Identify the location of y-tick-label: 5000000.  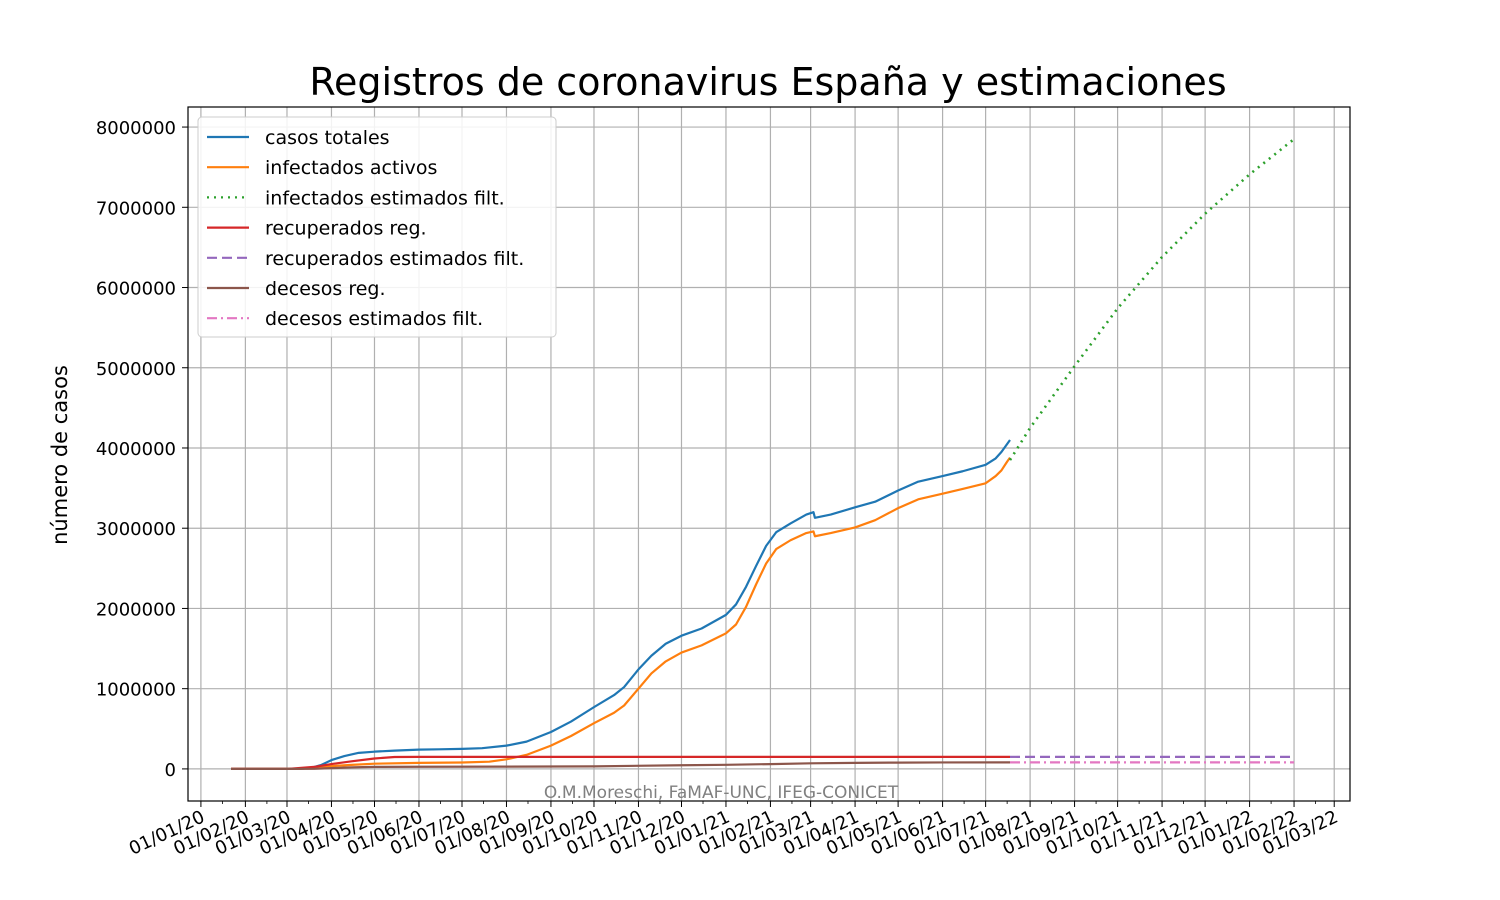
(136, 369).